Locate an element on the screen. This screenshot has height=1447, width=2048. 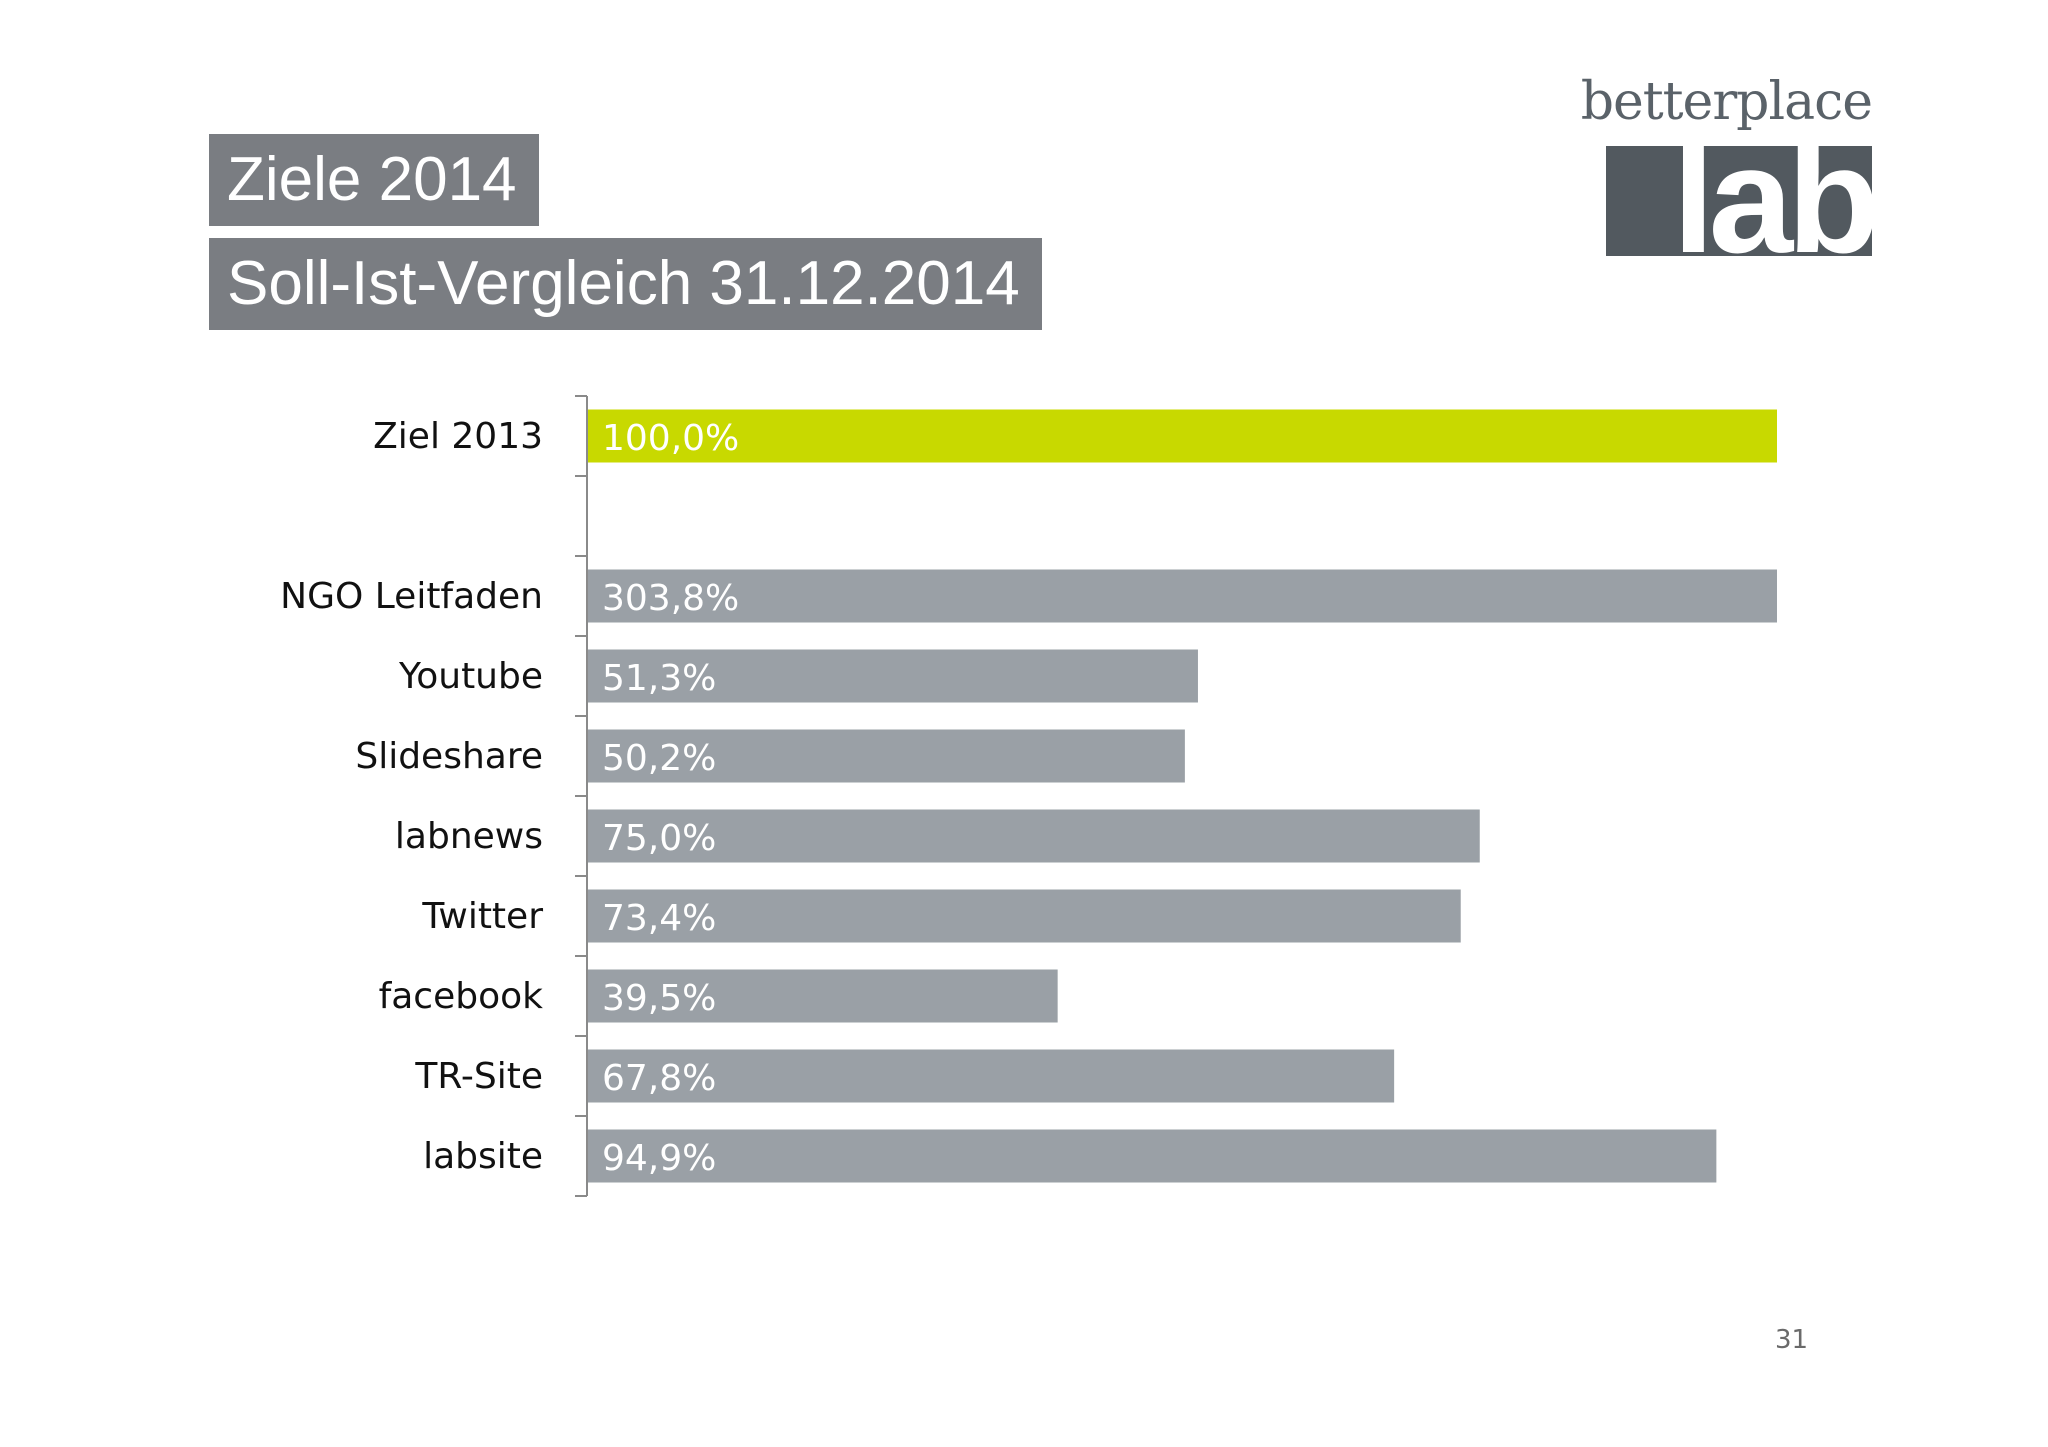
betterplace-lab-logo: betterplace lab is located at coordinates (1727, 165).